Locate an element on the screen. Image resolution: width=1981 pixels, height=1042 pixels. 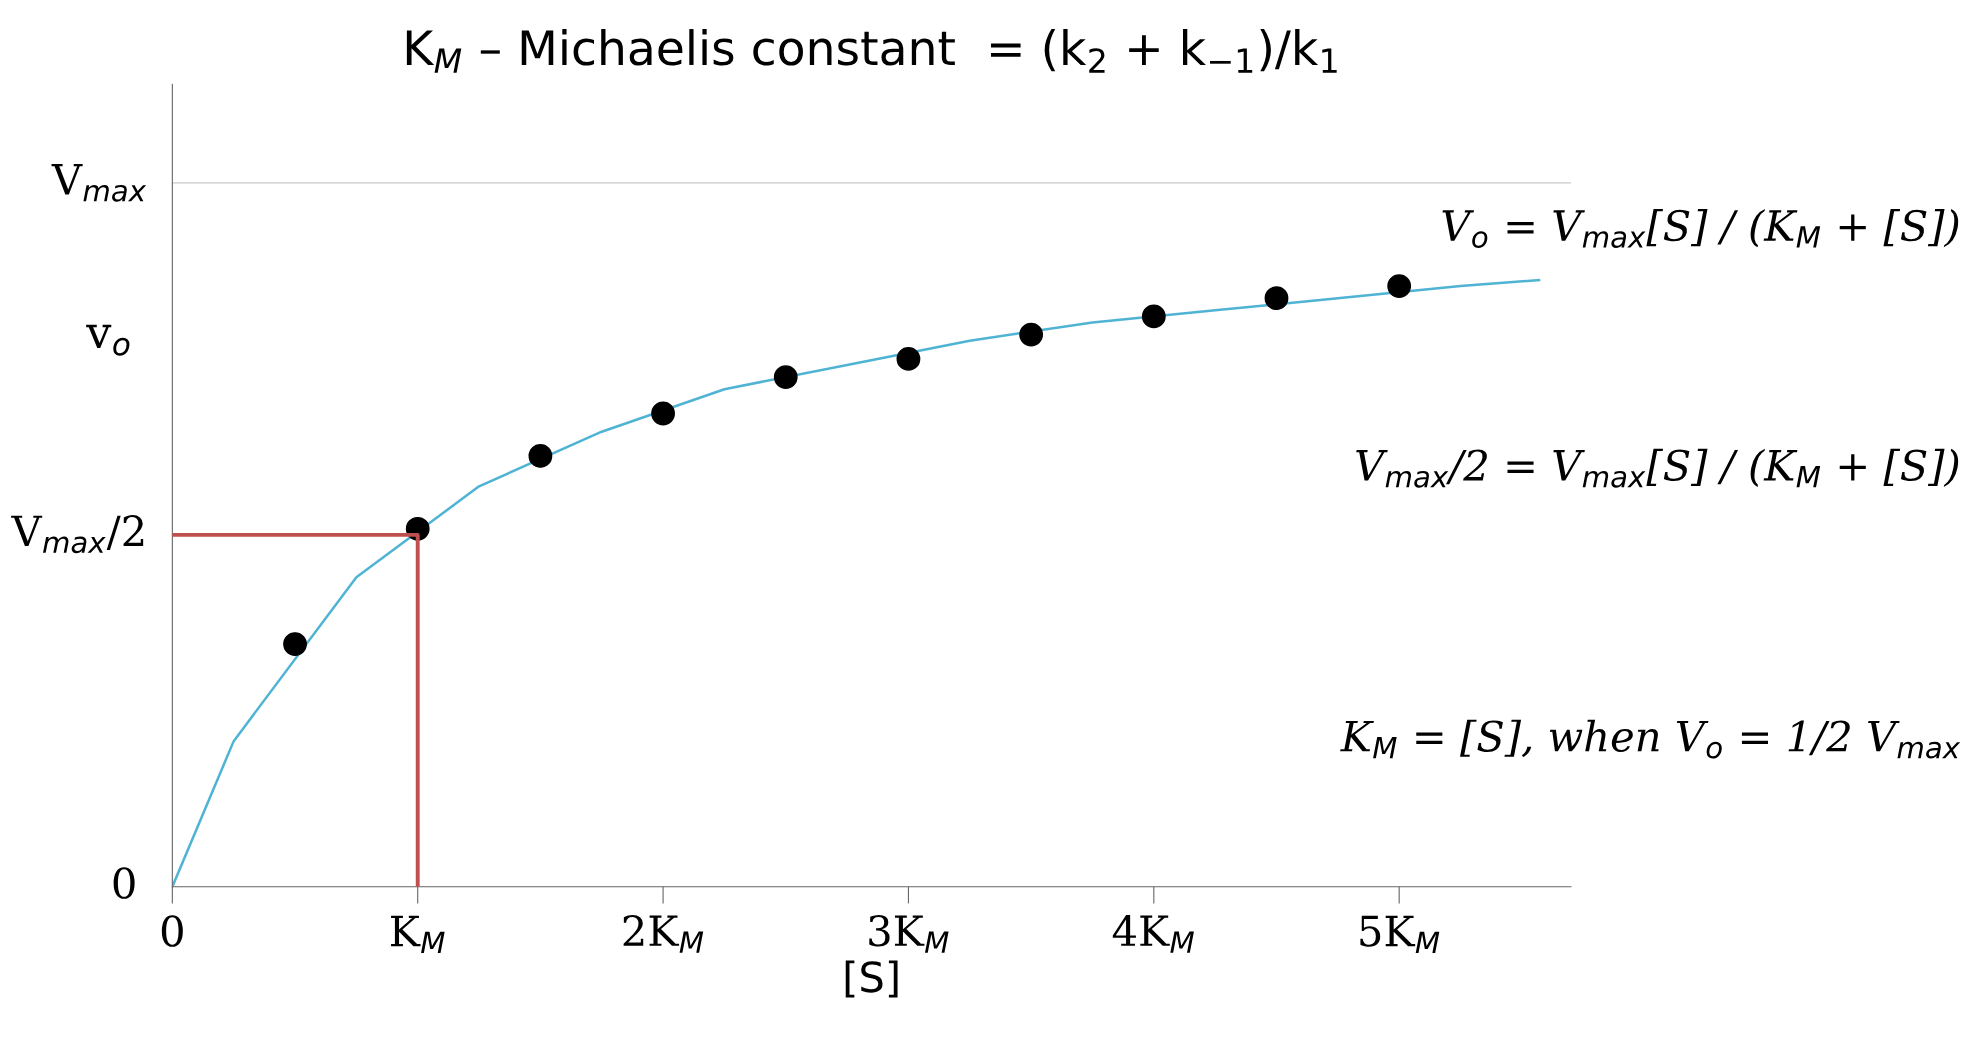
annotation: V$_{max}$/2 = V$_{max}$[S] / (K$_{M}$ + [S]) is located at coordinates (1657, 468).